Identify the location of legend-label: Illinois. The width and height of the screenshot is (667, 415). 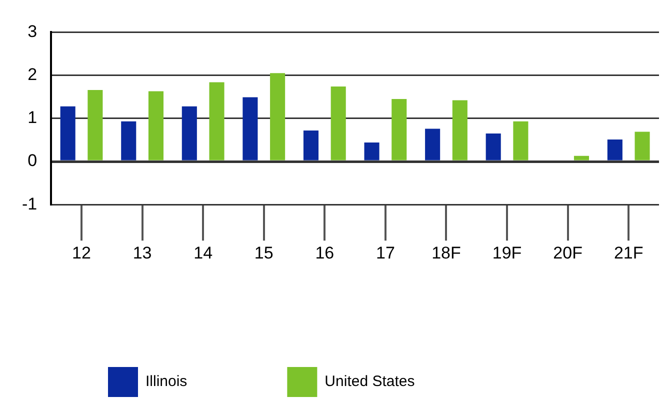
(167, 381).